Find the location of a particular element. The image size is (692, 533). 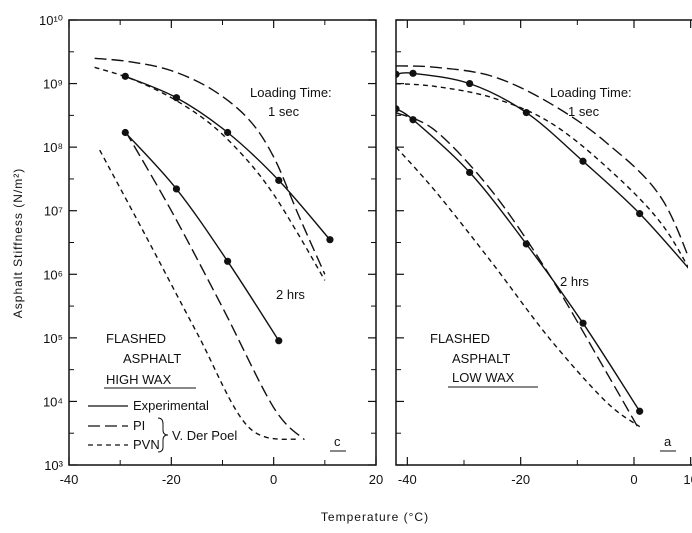

right-sample-line1: FLASHED is located at coordinates (460, 338).